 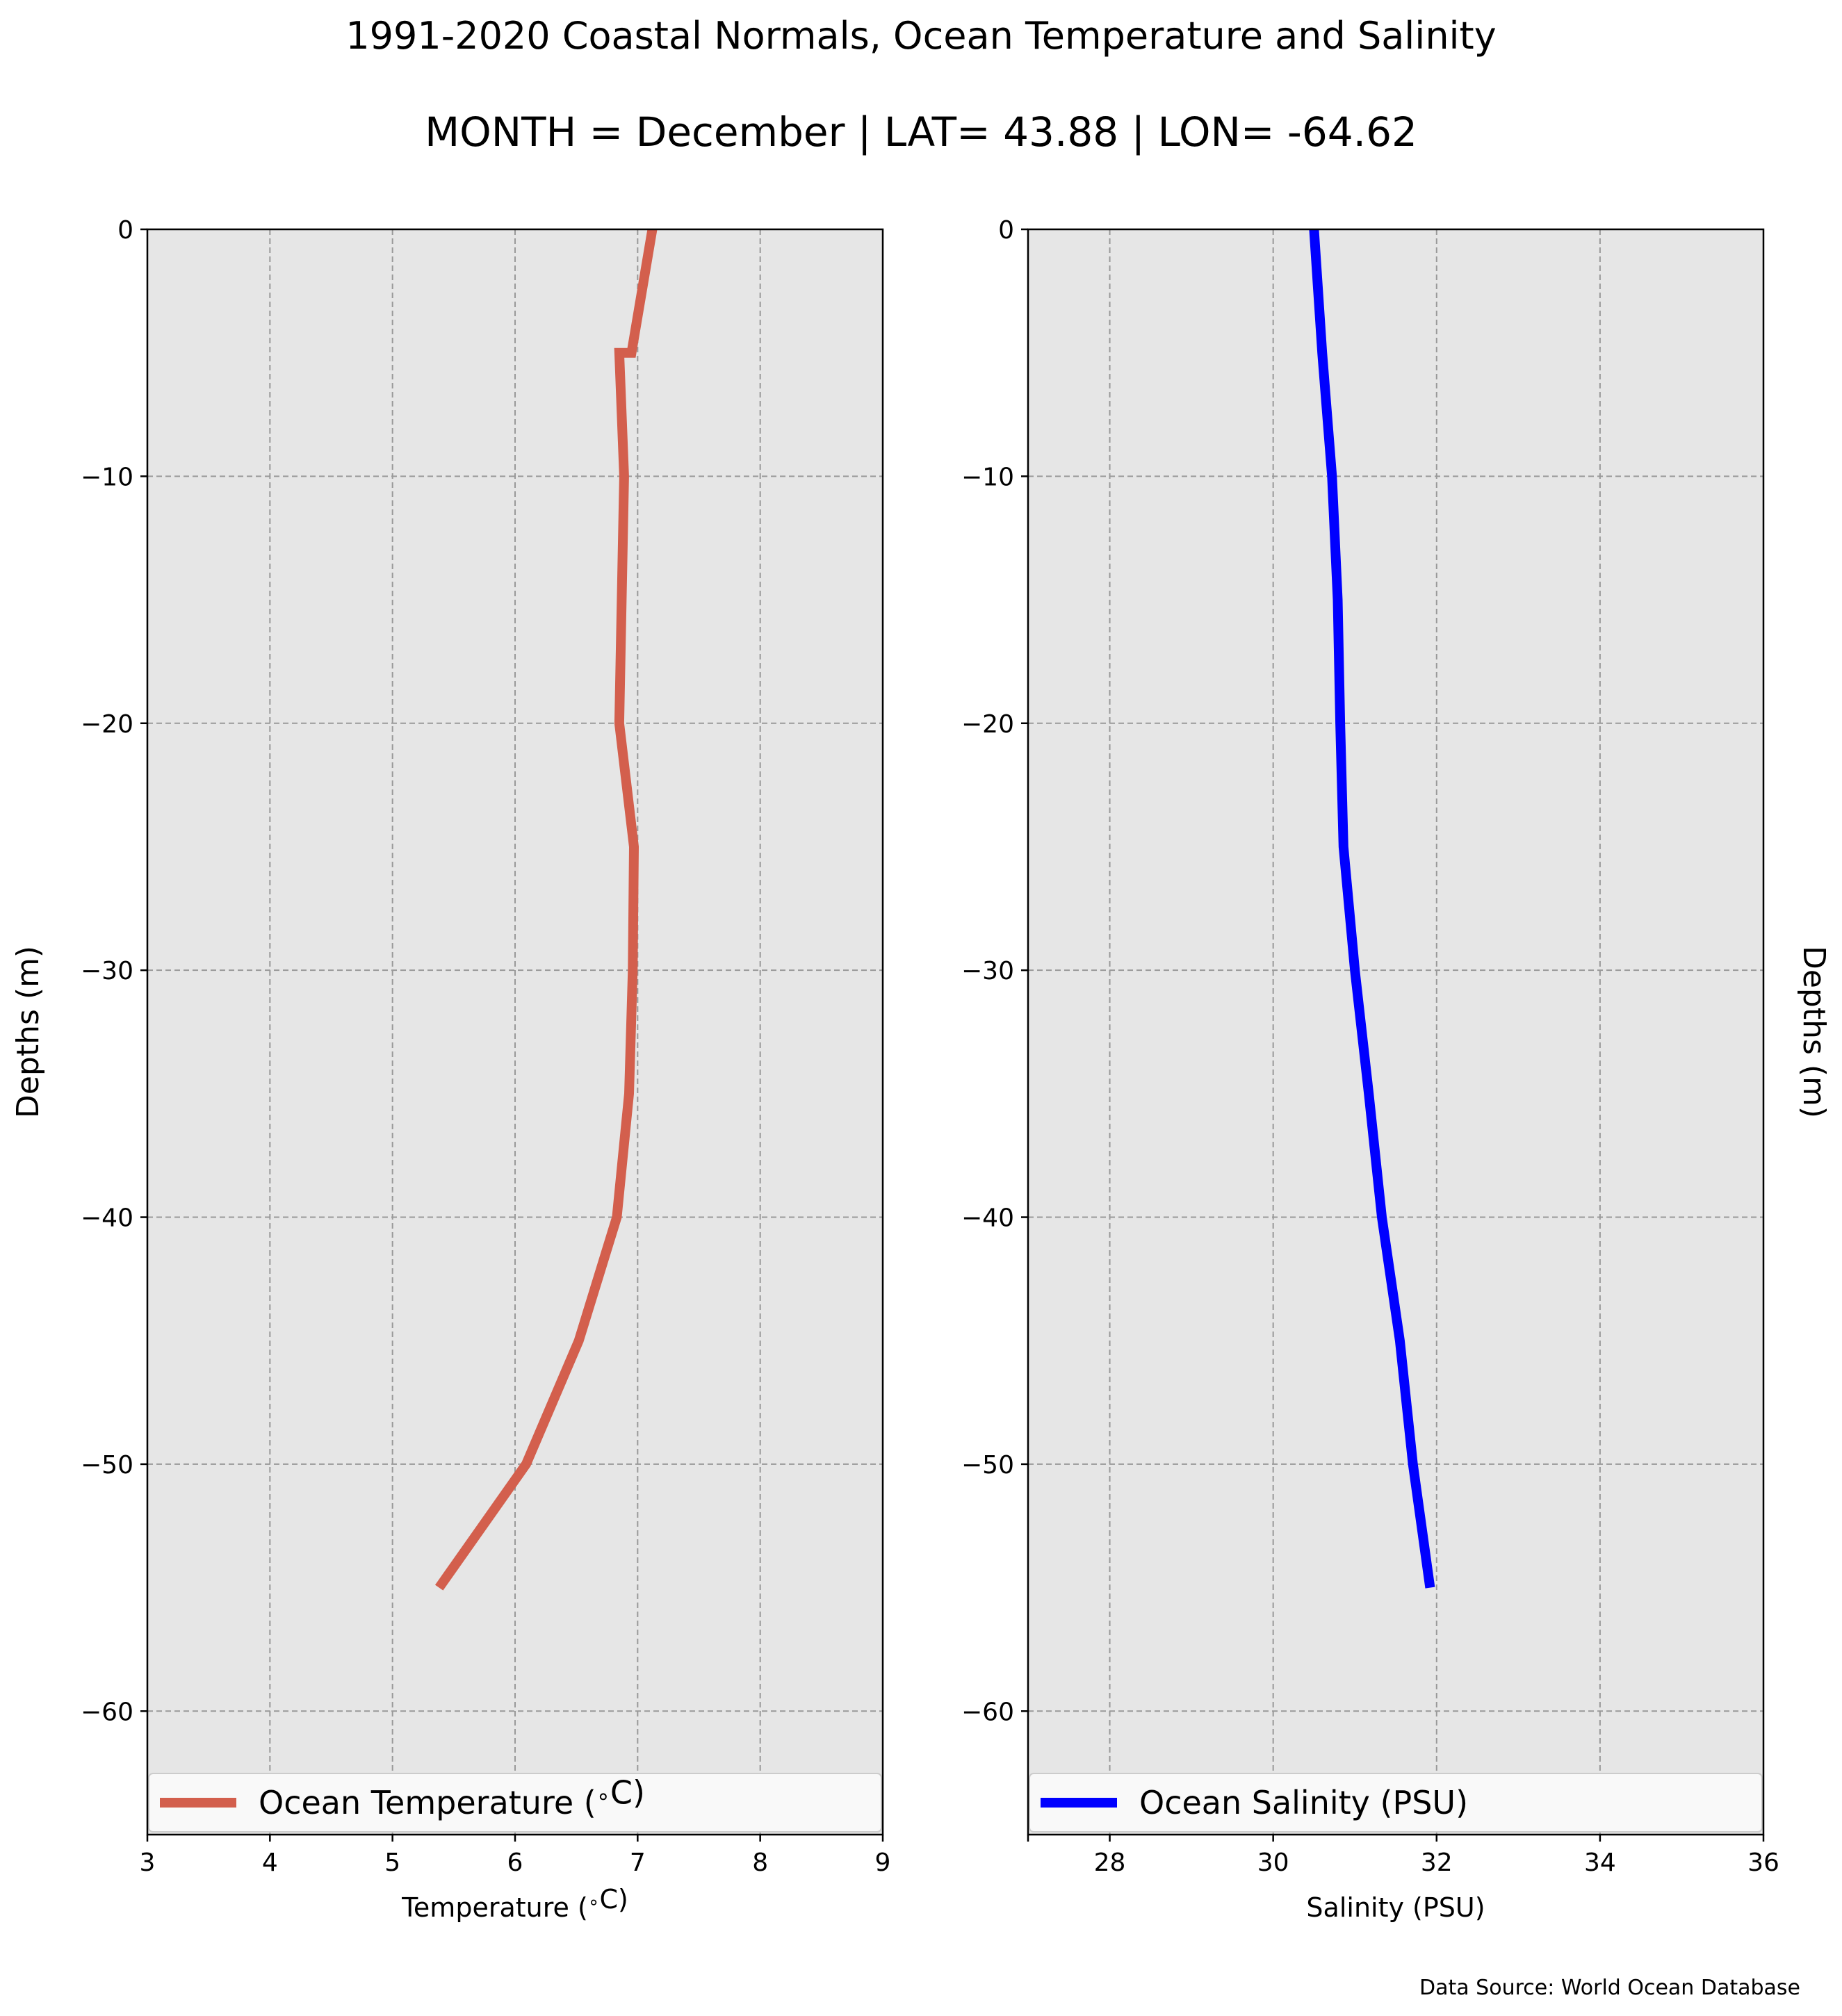 What do you see at coordinates (883, 1863) in the screenshot?
I see `temperature-x-tick-label: 9` at bounding box center [883, 1863].